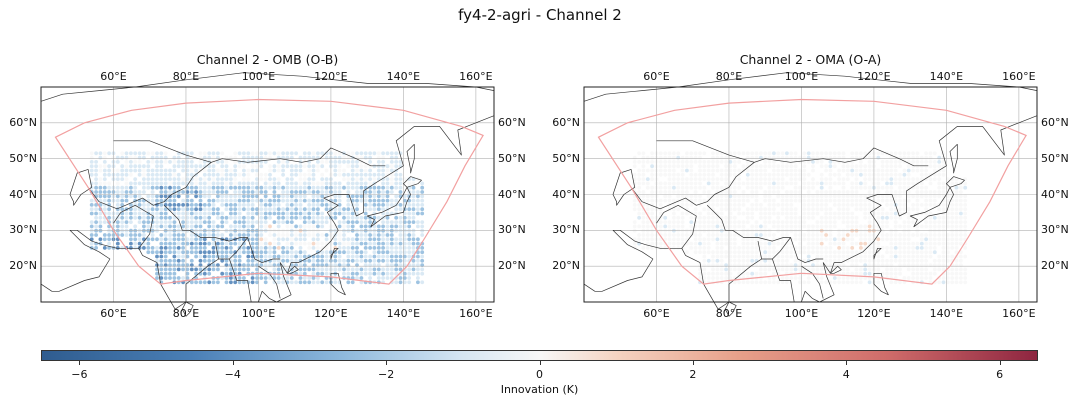 Image resolution: width=1080 pixels, height=405 pixels. What do you see at coordinates (1019, 76) in the screenshot?
I see `xtick-label-top: 160°E` at bounding box center [1019, 76].